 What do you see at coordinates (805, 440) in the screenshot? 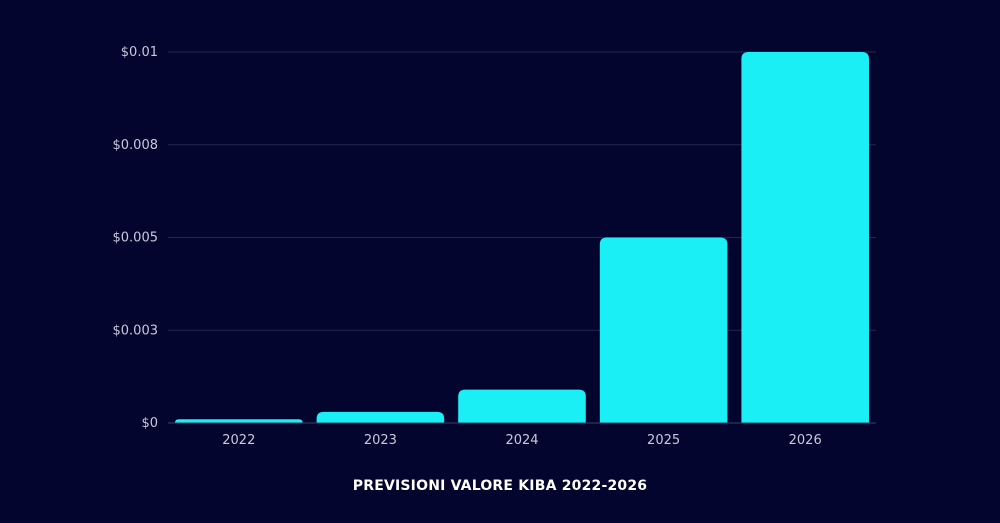
I see `x-tick-label: 2026` at bounding box center [805, 440].